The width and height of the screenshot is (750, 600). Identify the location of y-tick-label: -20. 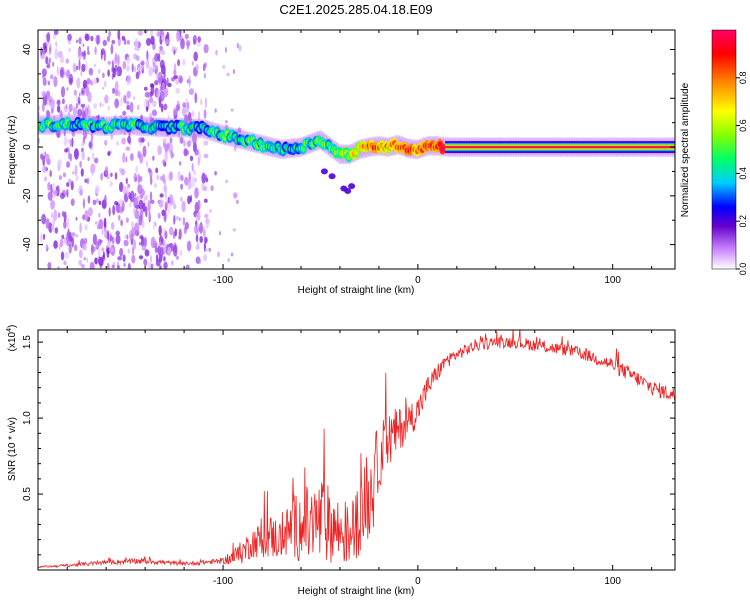
(27, 195).